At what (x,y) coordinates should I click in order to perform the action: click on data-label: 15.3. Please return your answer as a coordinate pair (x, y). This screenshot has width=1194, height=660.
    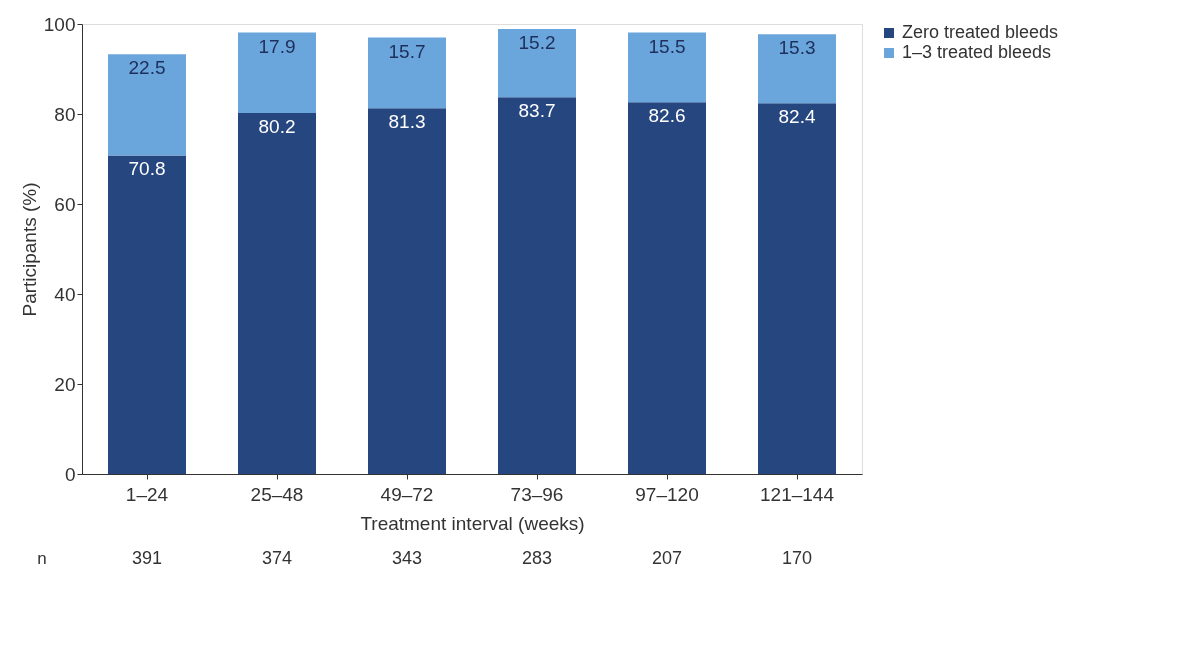
    Looking at the image, I should click on (797, 48).